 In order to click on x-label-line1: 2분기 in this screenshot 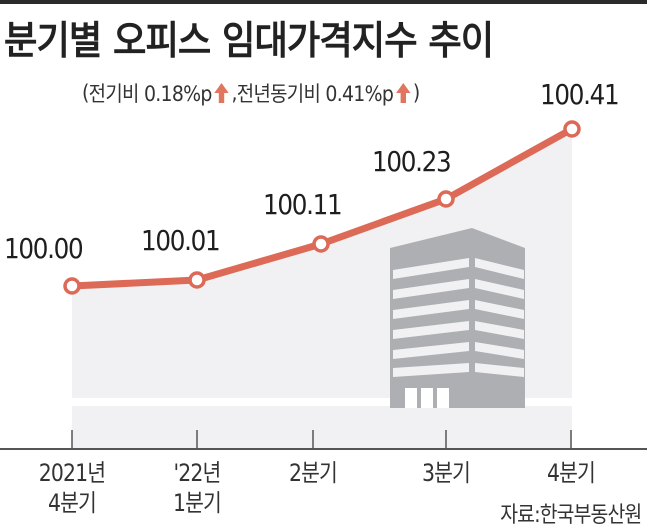, I will do `click(313, 473)`.